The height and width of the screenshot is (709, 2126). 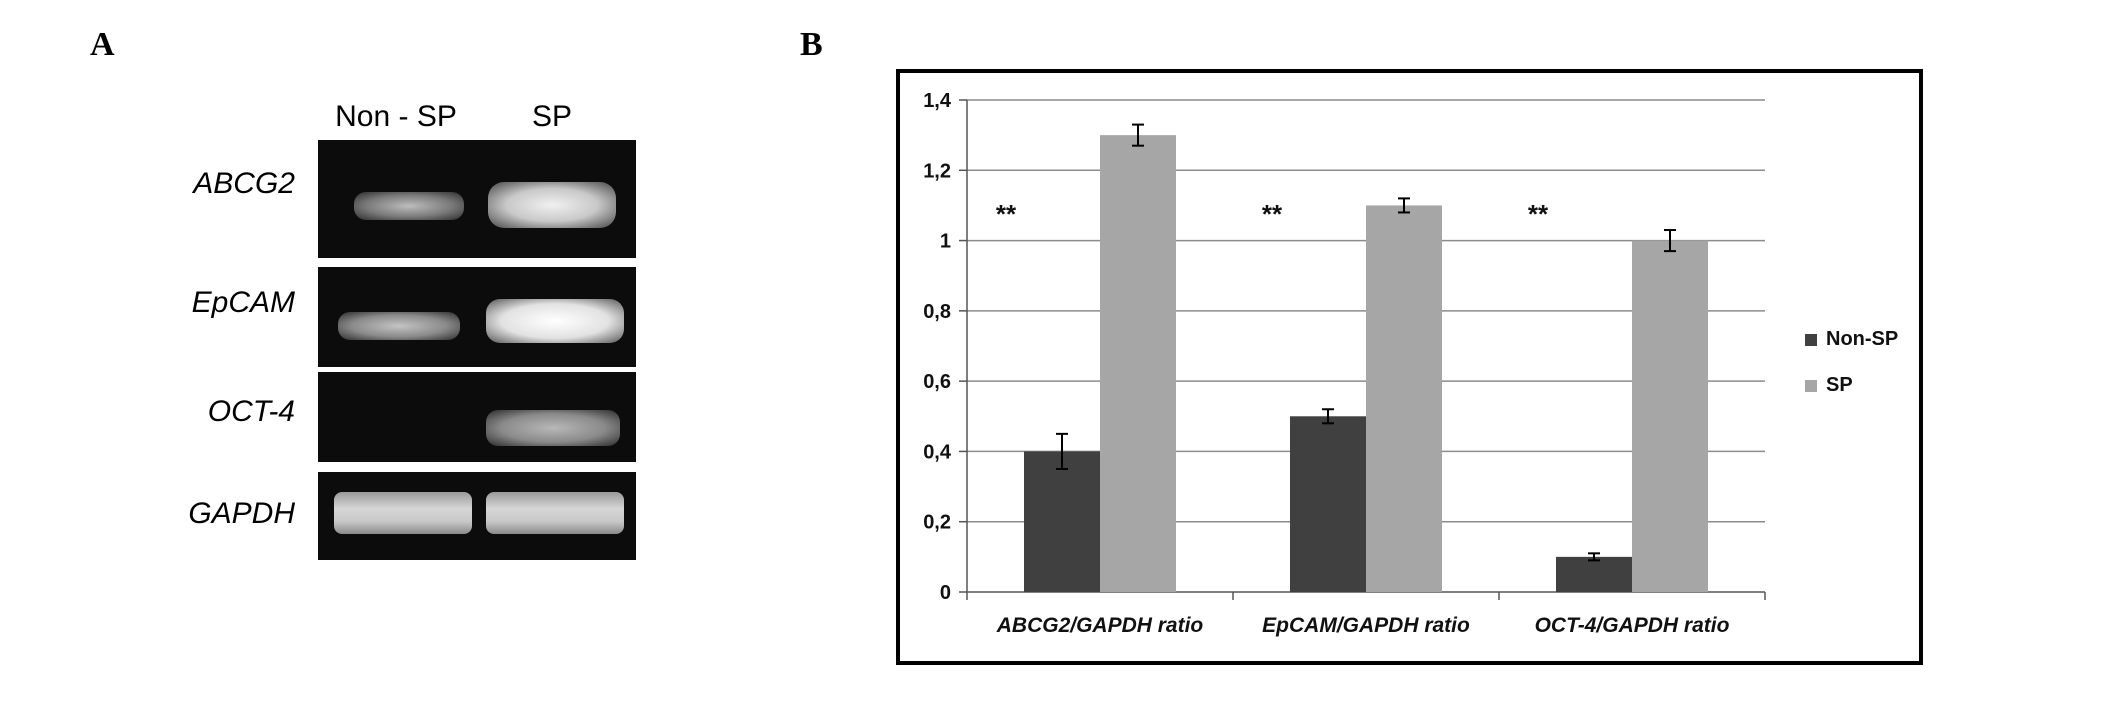 What do you see at coordinates (552, 205) in the screenshot?
I see `band-abcg2-sp` at bounding box center [552, 205].